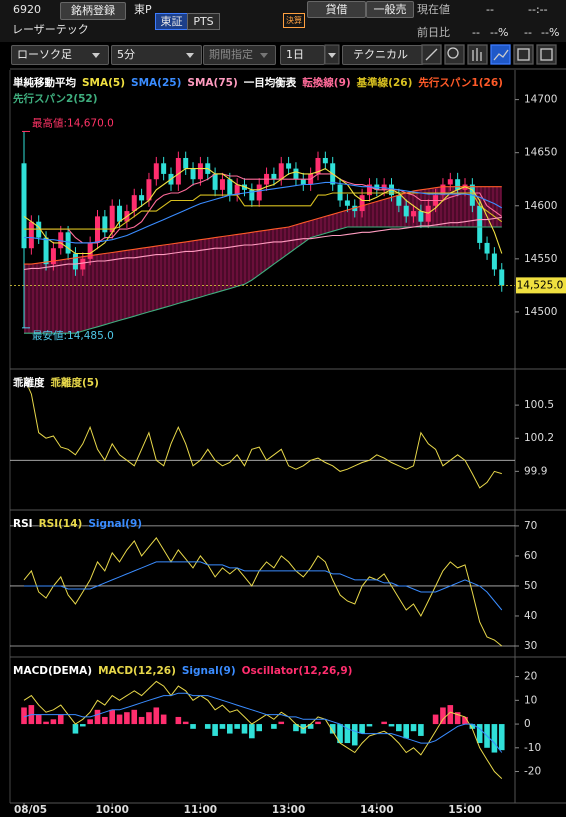  Describe the element at coordinates (96, 55) in the screenshot. I see `arrow` at that location.